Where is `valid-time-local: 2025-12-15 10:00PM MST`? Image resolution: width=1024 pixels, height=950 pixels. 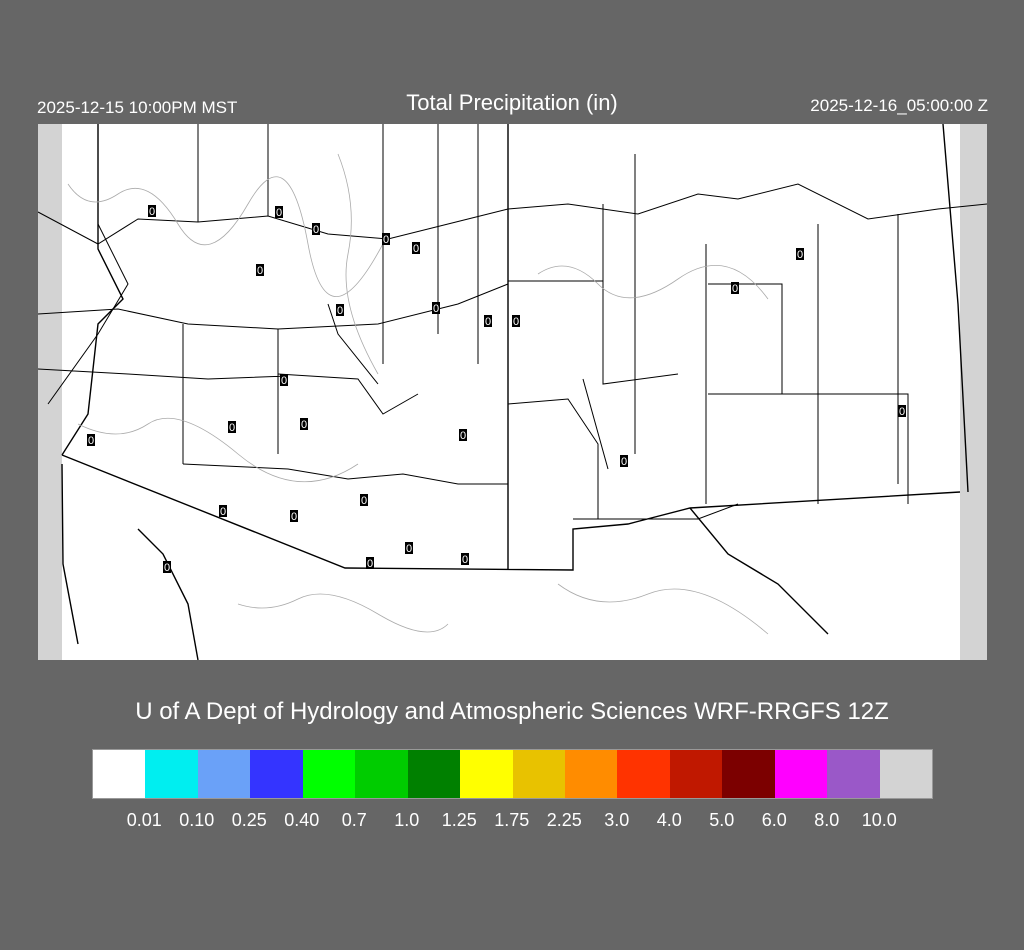 valid-time-local: 2025-12-15 10:00PM MST is located at coordinates (137, 107).